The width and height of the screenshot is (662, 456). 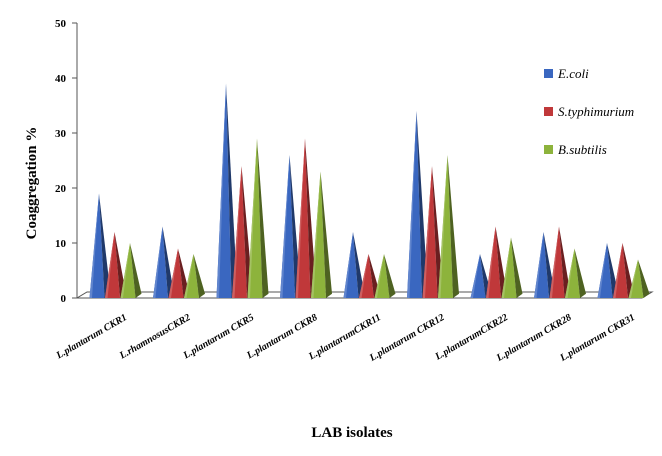 I want to click on bar-S.typhimurium-3, so click(x=306, y=218).